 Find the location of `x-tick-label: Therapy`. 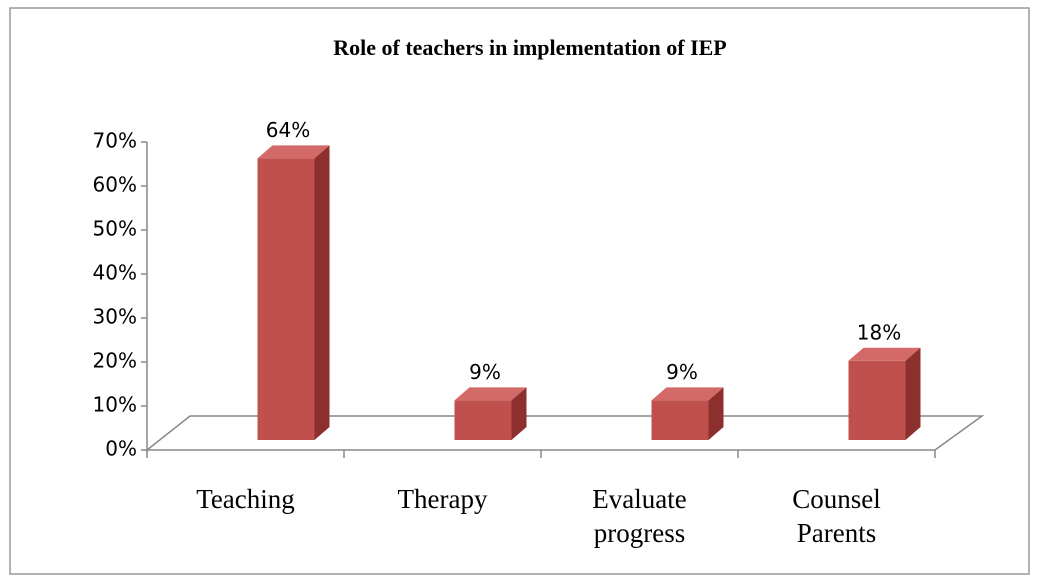

x-tick-label: Therapy is located at coordinates (442, 499).